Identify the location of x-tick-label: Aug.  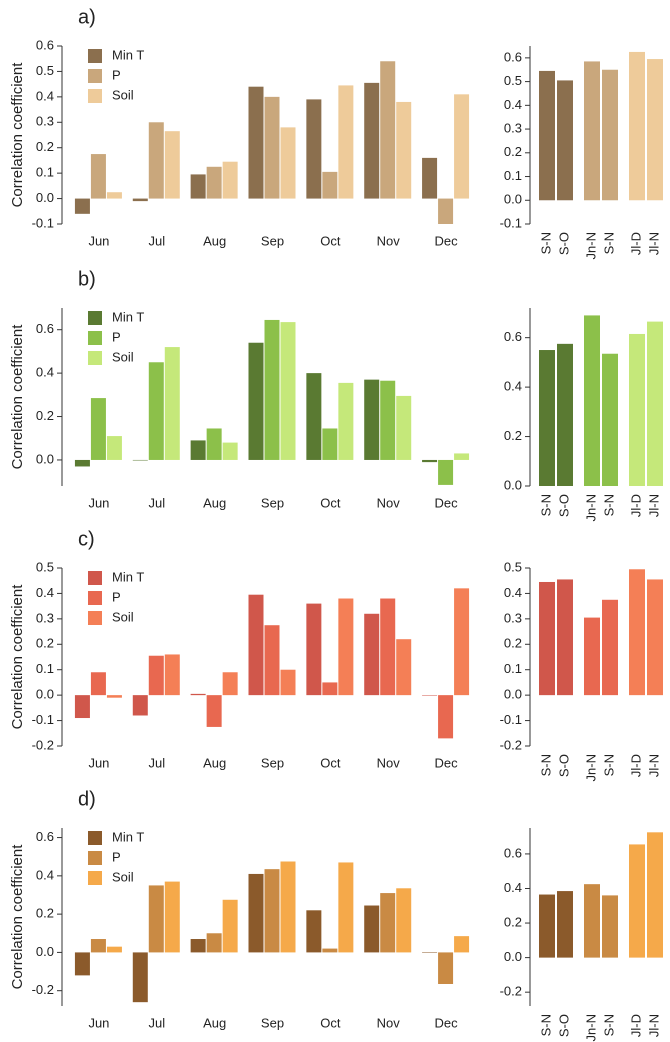
(214, 1022).